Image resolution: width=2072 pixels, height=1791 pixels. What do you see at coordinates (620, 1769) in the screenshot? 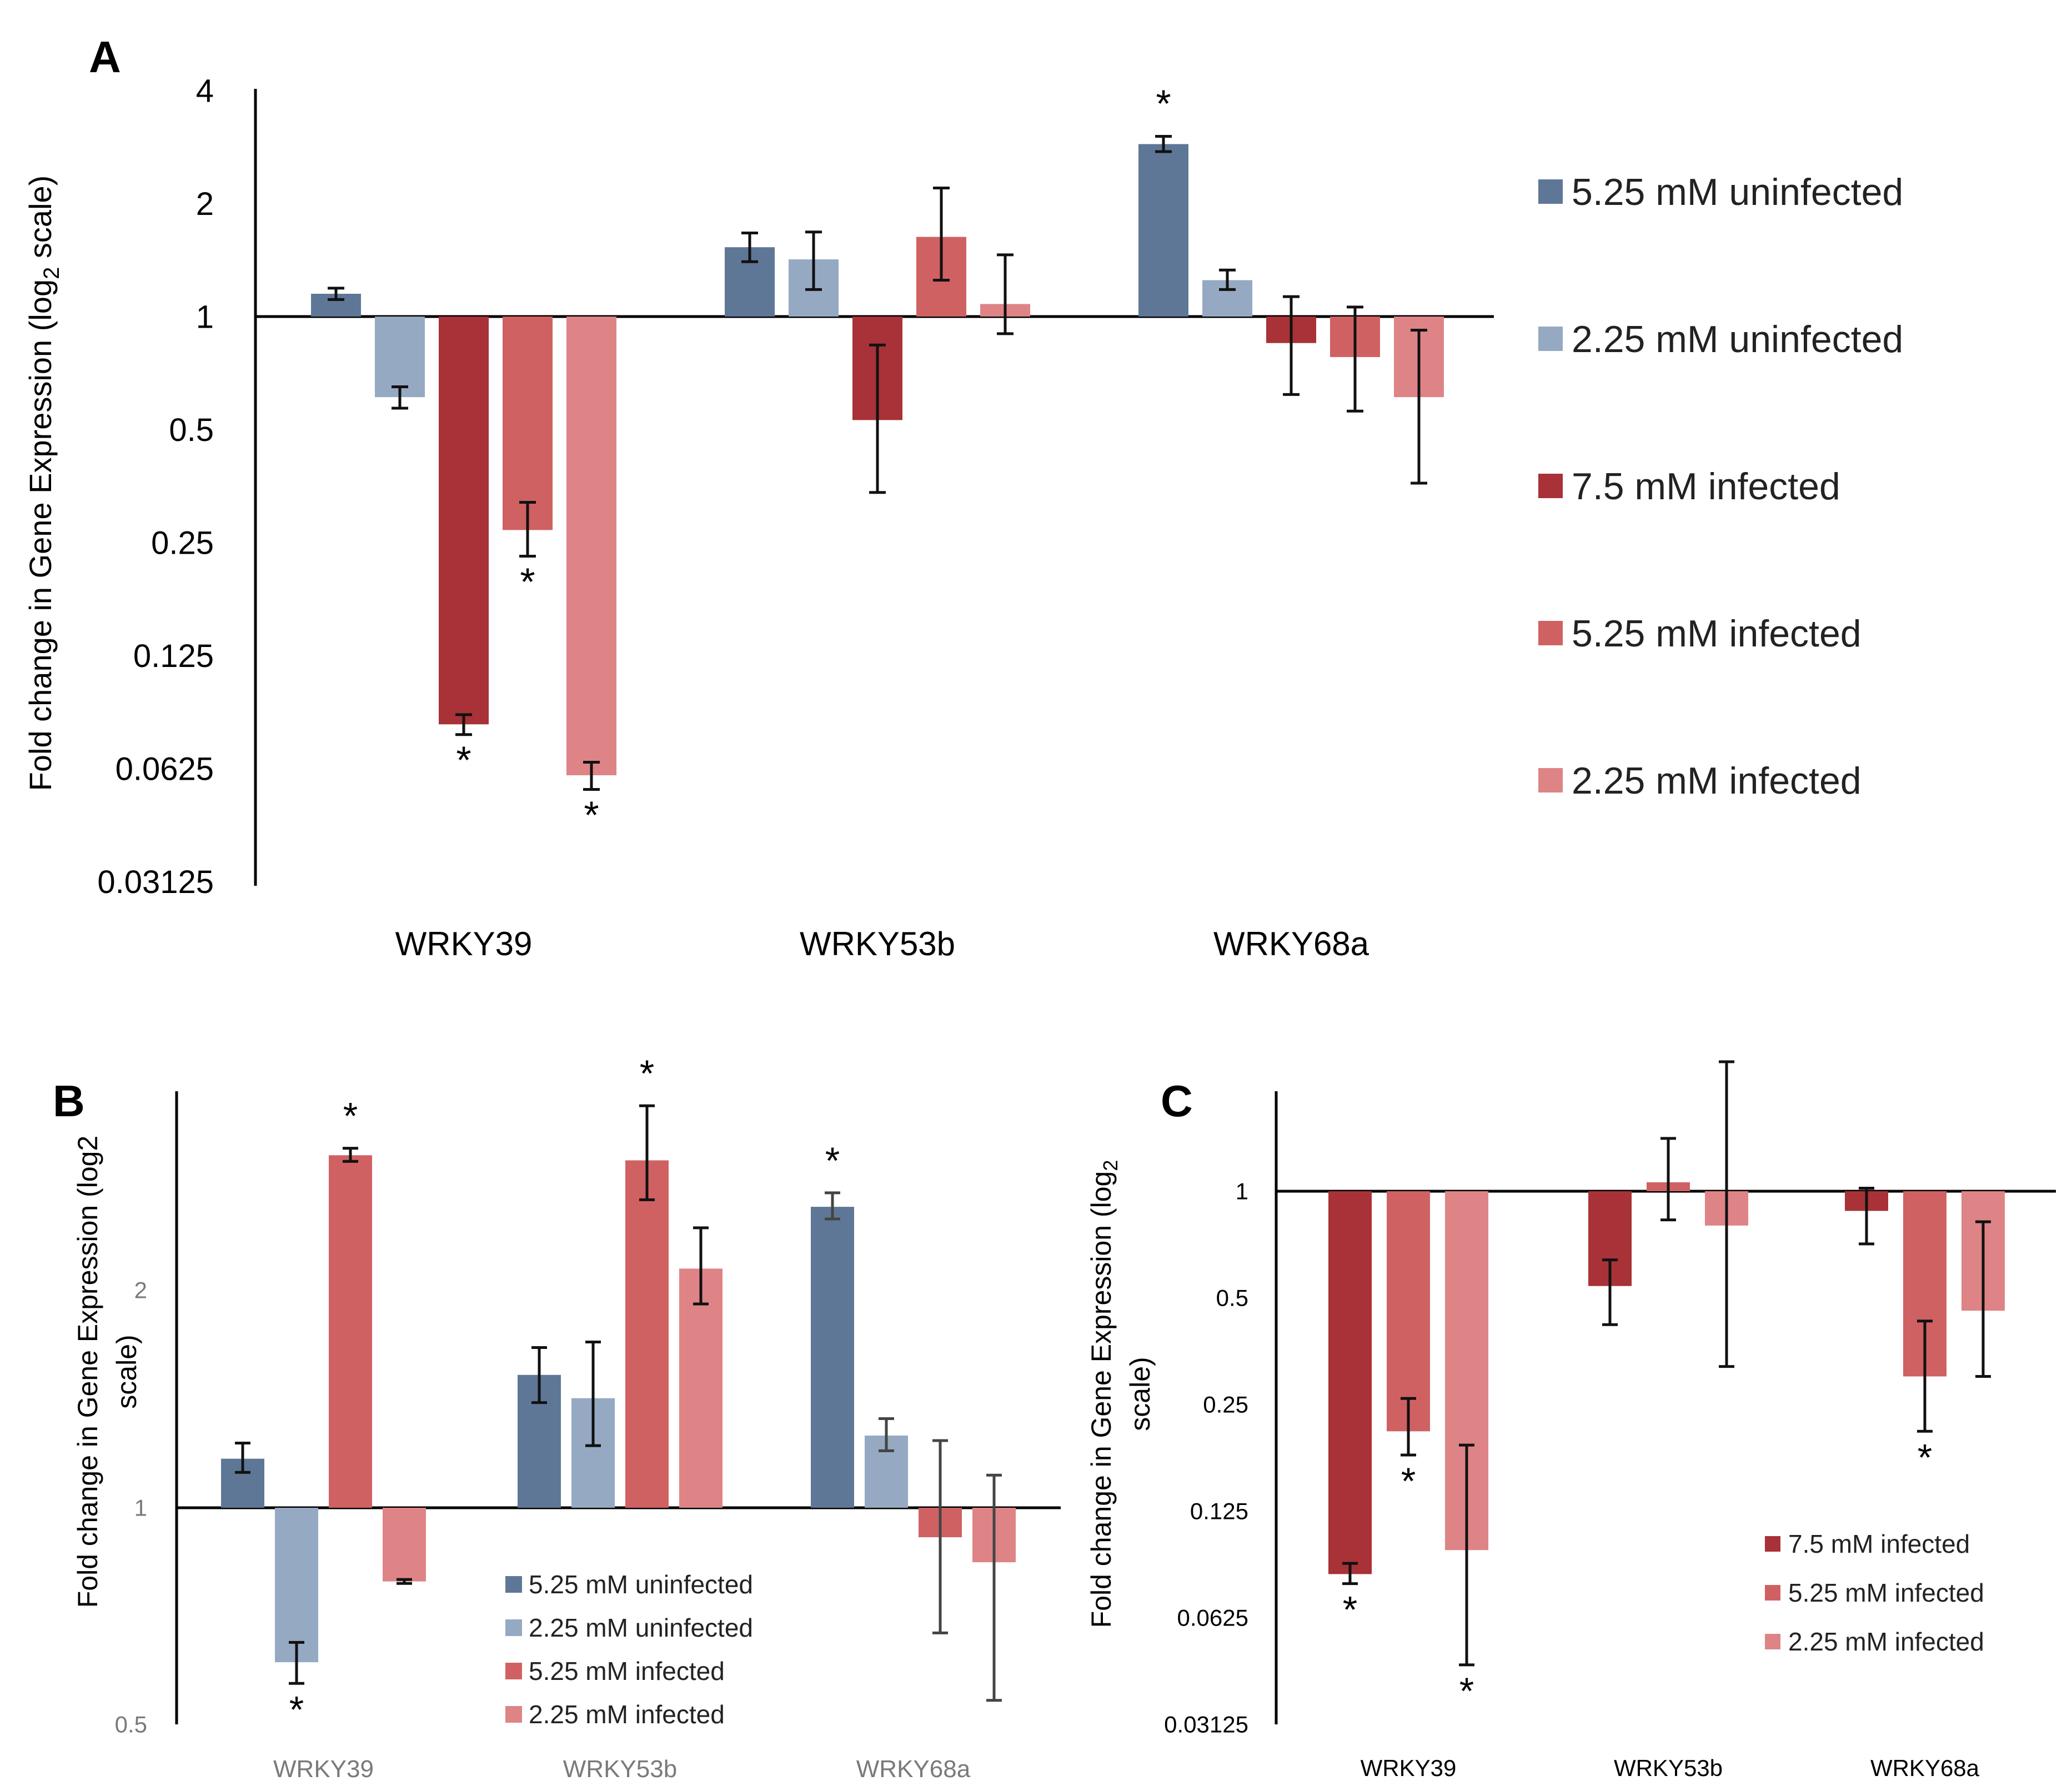
I see `panel-b-category-label: WRKY53b` at bounding box center [620, 1769].